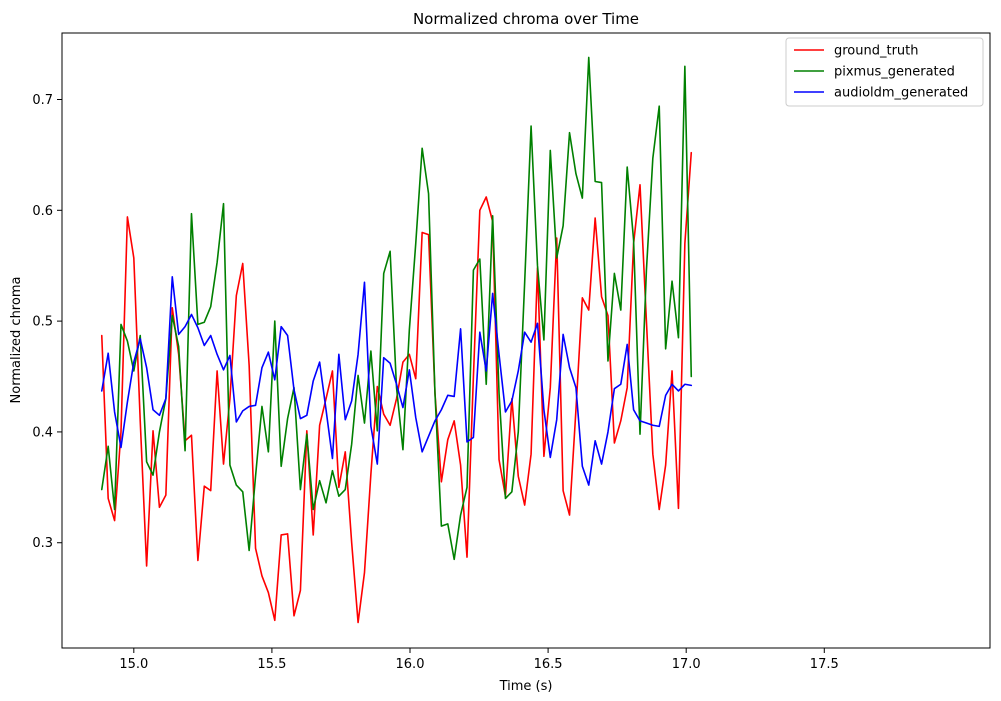  Describe the element at coordinates (42, 100) in the screenshot. I see `y-tick-label: 0.7` at that location.